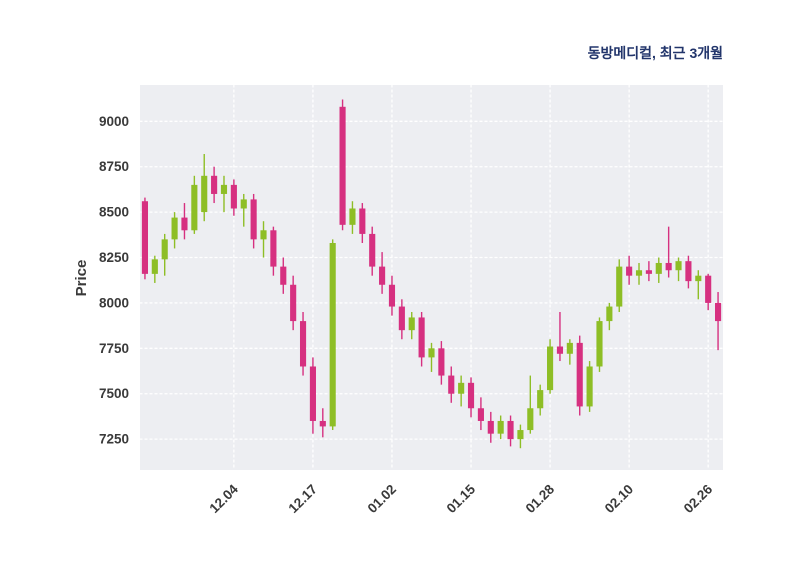  Describe the element at coordinates (81, 278) in the screenshot. I see `y-axis-label: Price` at that location.